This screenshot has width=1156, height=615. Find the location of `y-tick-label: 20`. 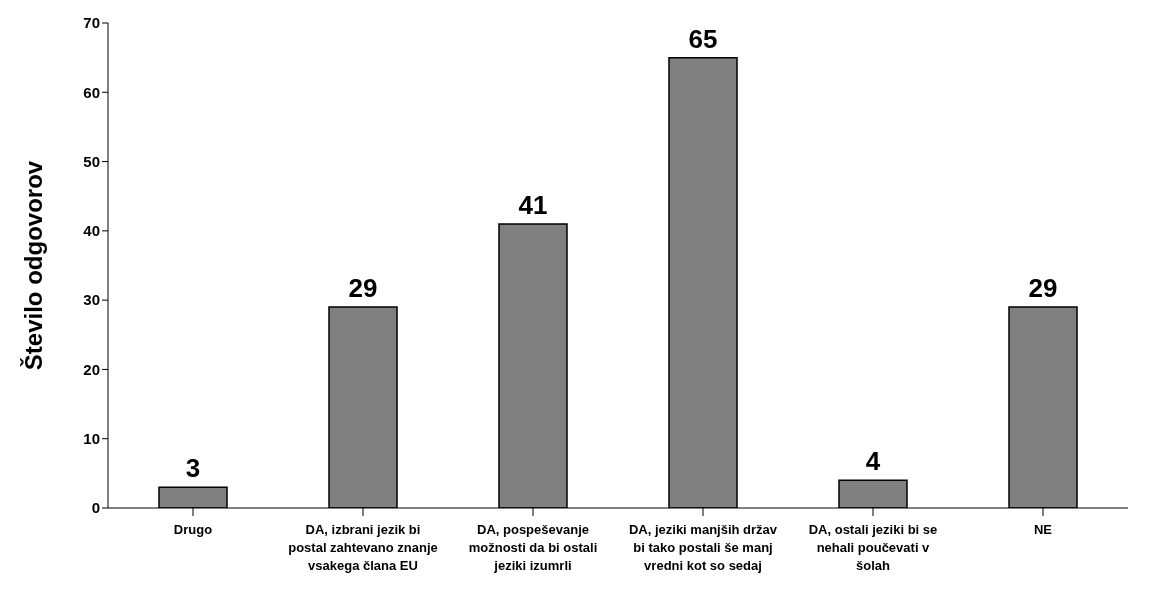

y-tick-label: 20 is located at coordinates (91, 369).